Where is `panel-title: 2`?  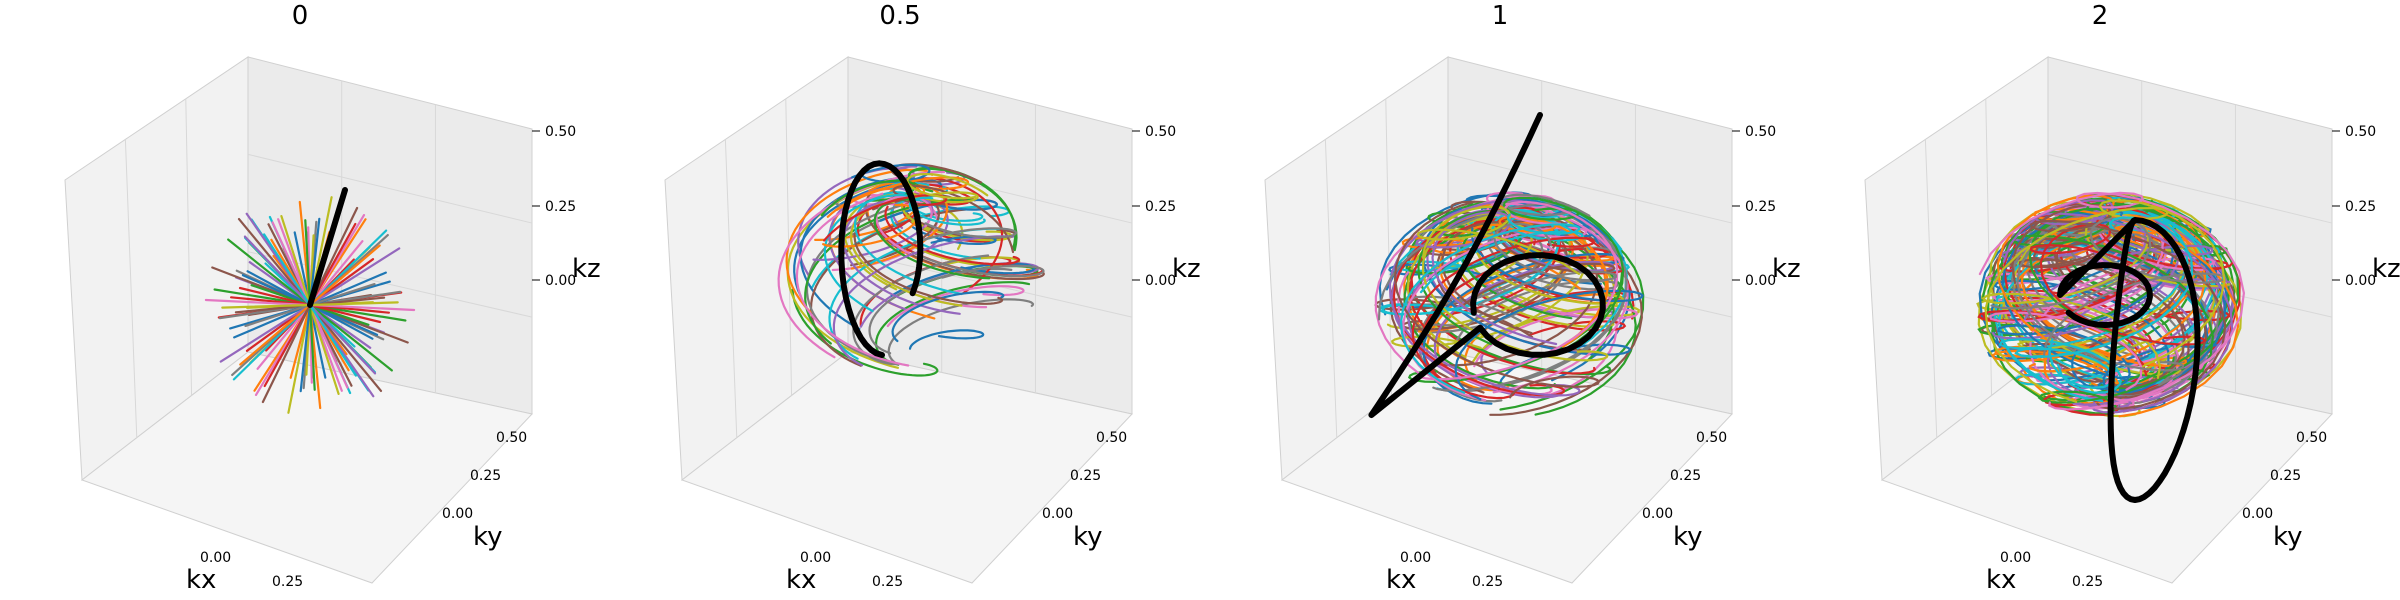 panel-title: 2 is located at coordinates (2100, 16).